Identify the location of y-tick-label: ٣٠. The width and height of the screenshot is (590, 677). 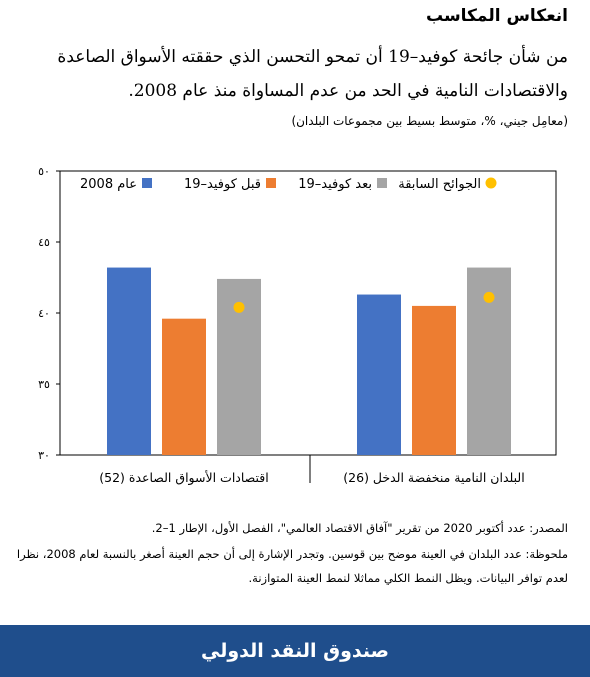
(44, 455).